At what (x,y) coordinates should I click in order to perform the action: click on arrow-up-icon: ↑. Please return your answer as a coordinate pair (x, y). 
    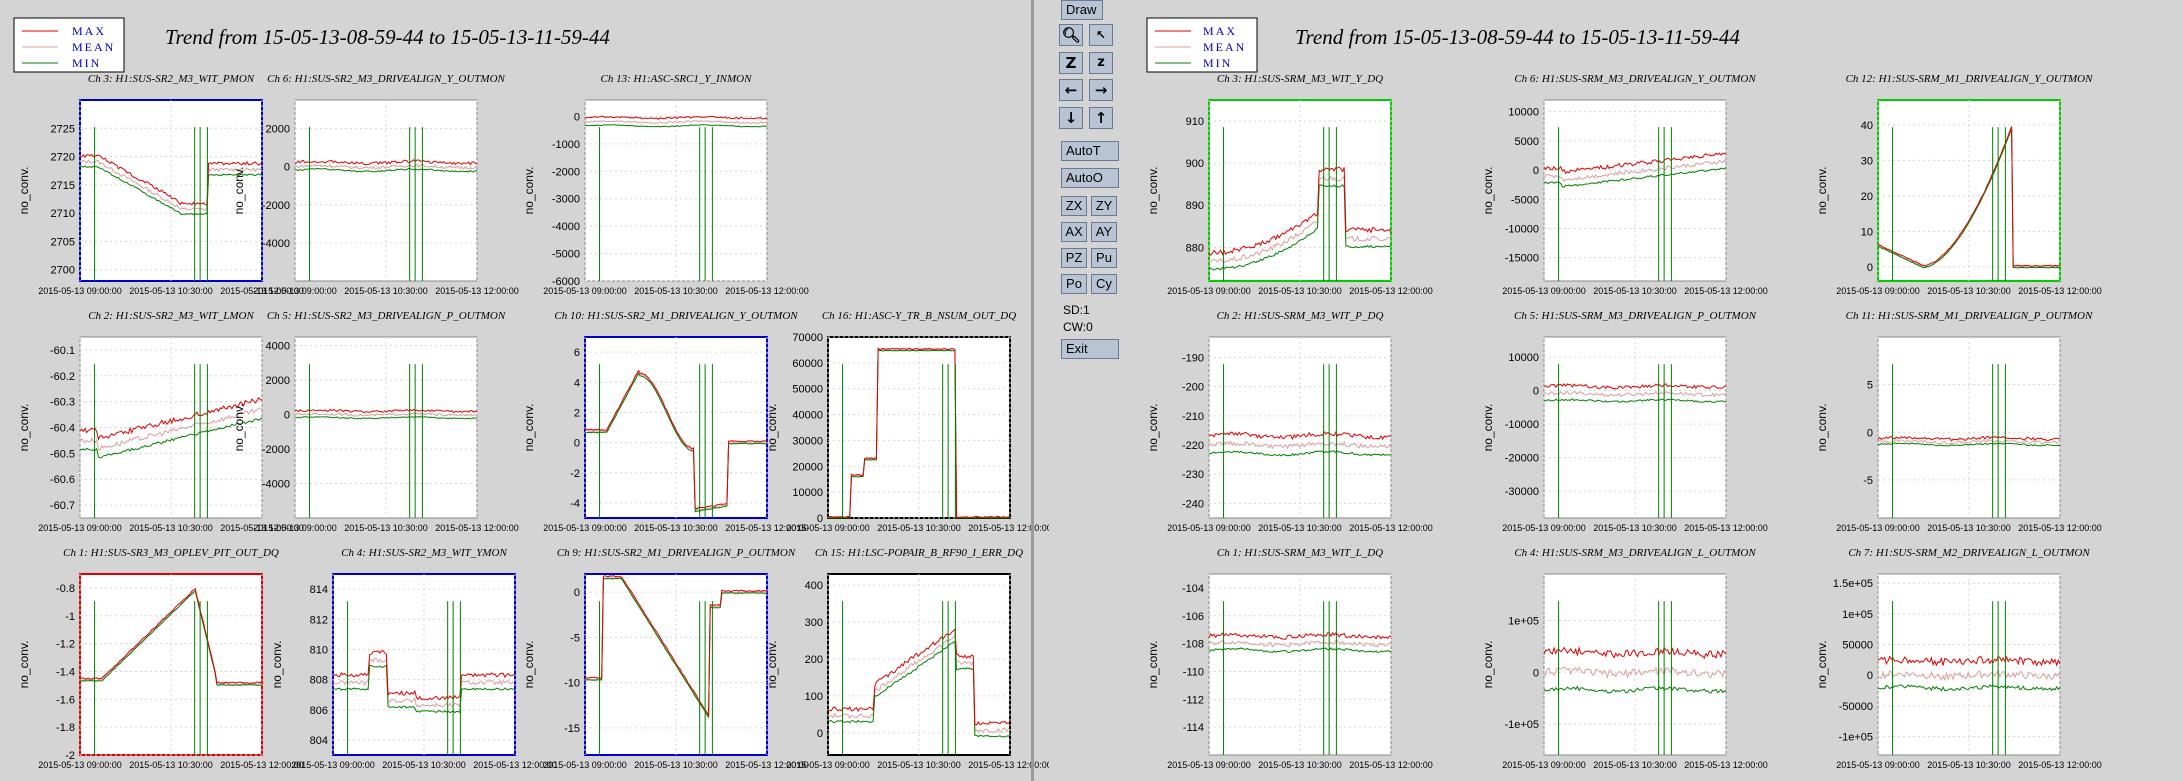
    Looking at the image, I should click on (1101, 118).